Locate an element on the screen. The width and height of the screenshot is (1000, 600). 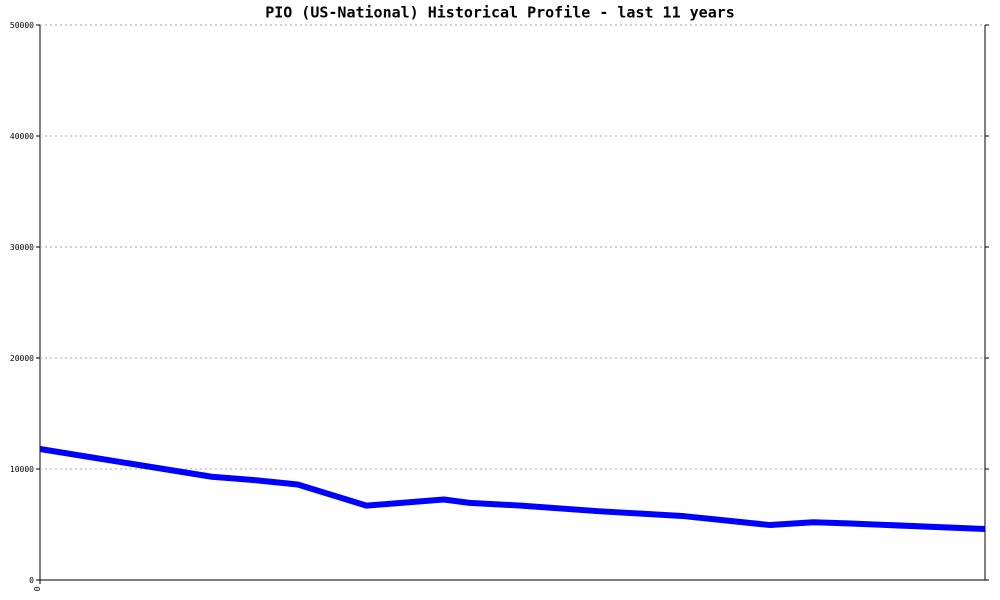
y-tick-label: 50000 is located at coordinates (22, 25).